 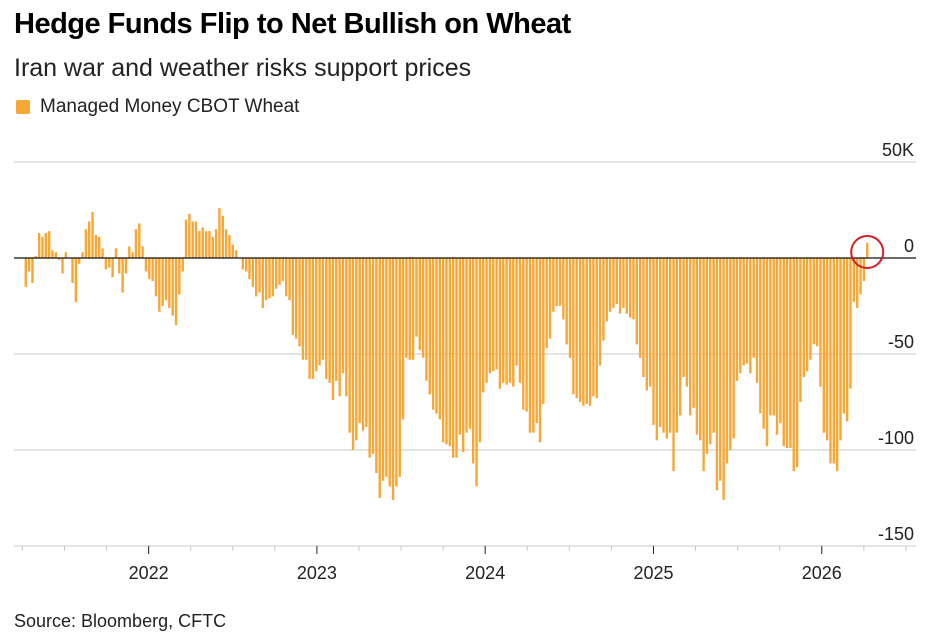 What do you see at coordinates (149, 573) in the screenshot?
I see `x-tick-label: 2022` at bounding box center [149, 573].